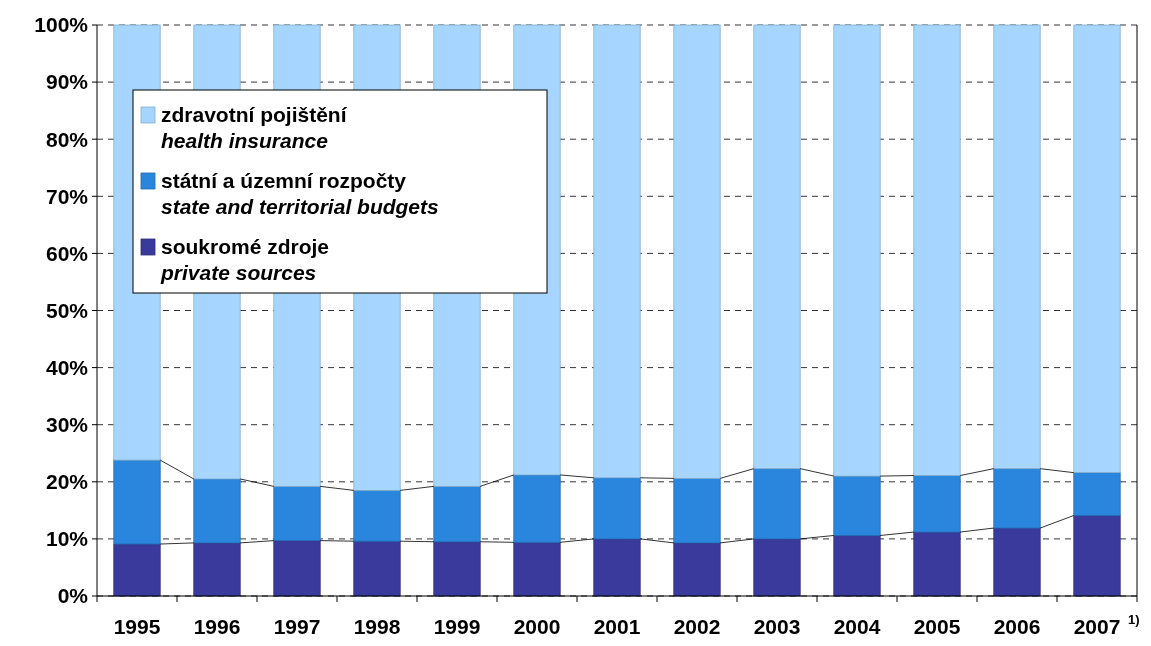  Describe the element at coordinates (67, 539) in the screenshot. I see `y-tick-label: 10%` at that location.